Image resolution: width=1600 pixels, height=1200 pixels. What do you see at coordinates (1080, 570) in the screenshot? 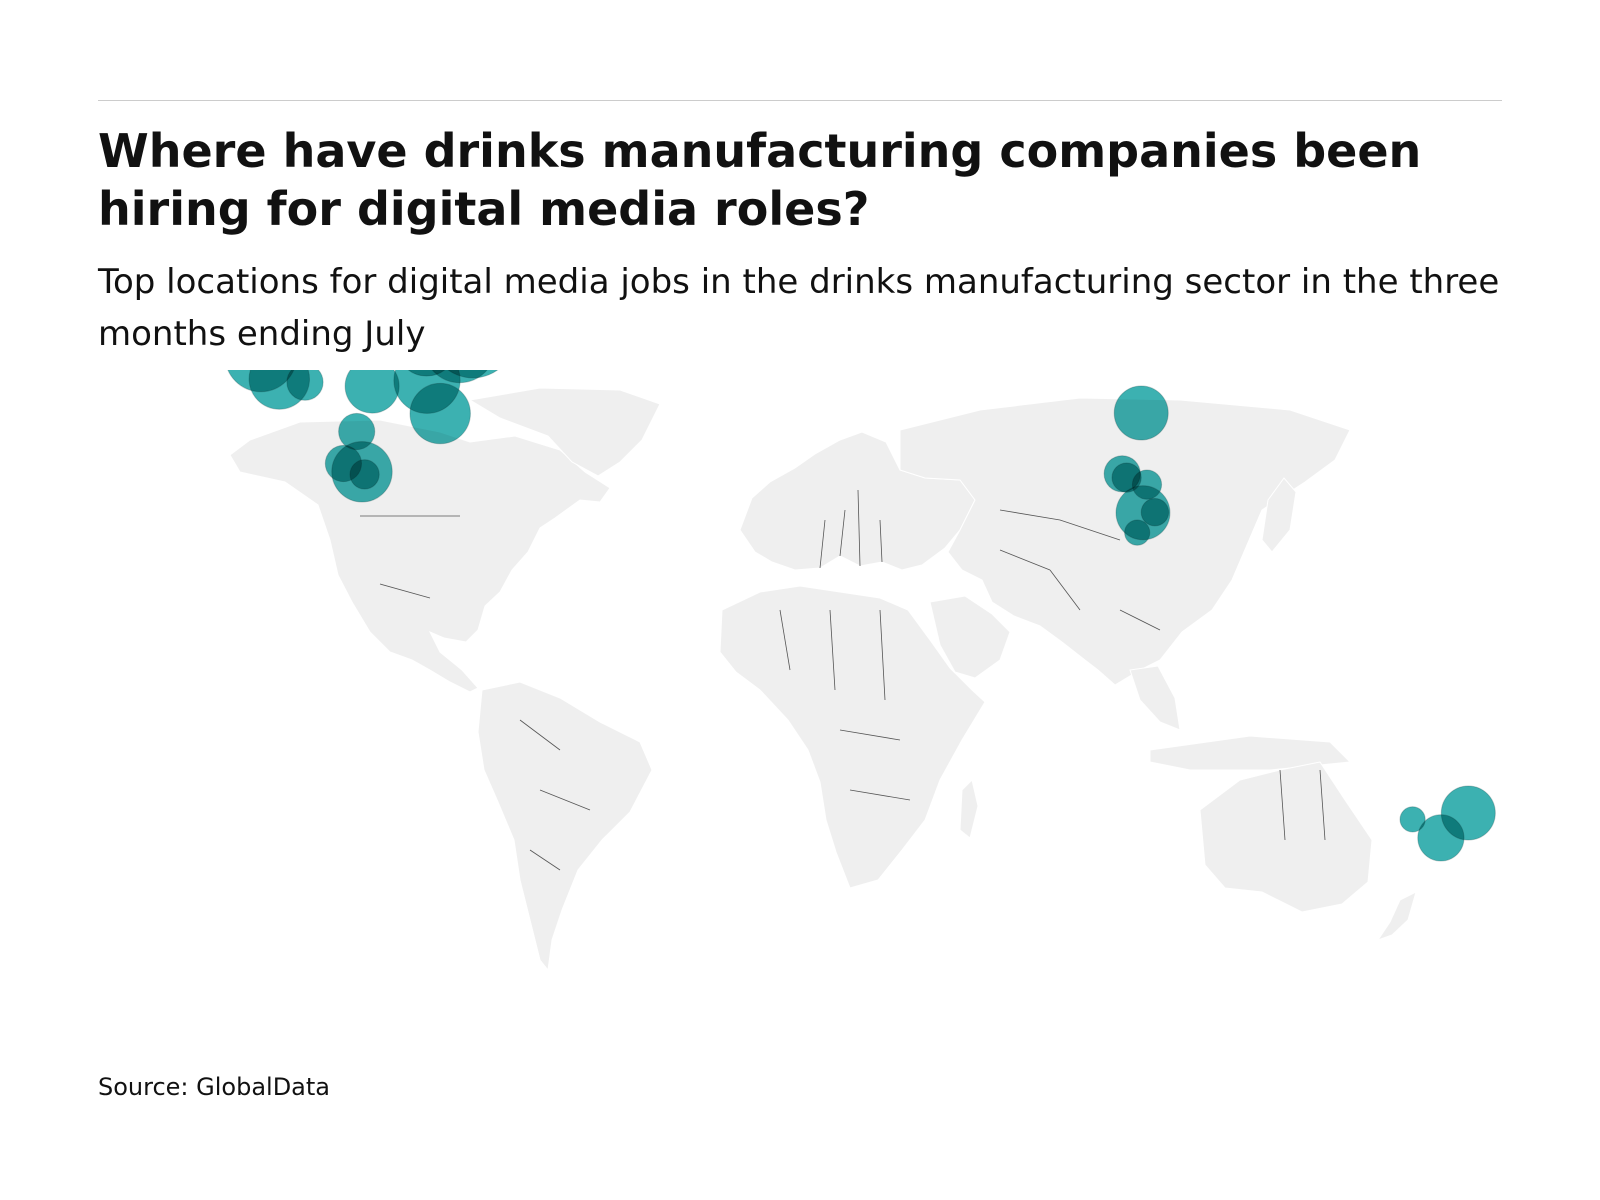
I see `border-asia` at bounding box center [1080, 570].